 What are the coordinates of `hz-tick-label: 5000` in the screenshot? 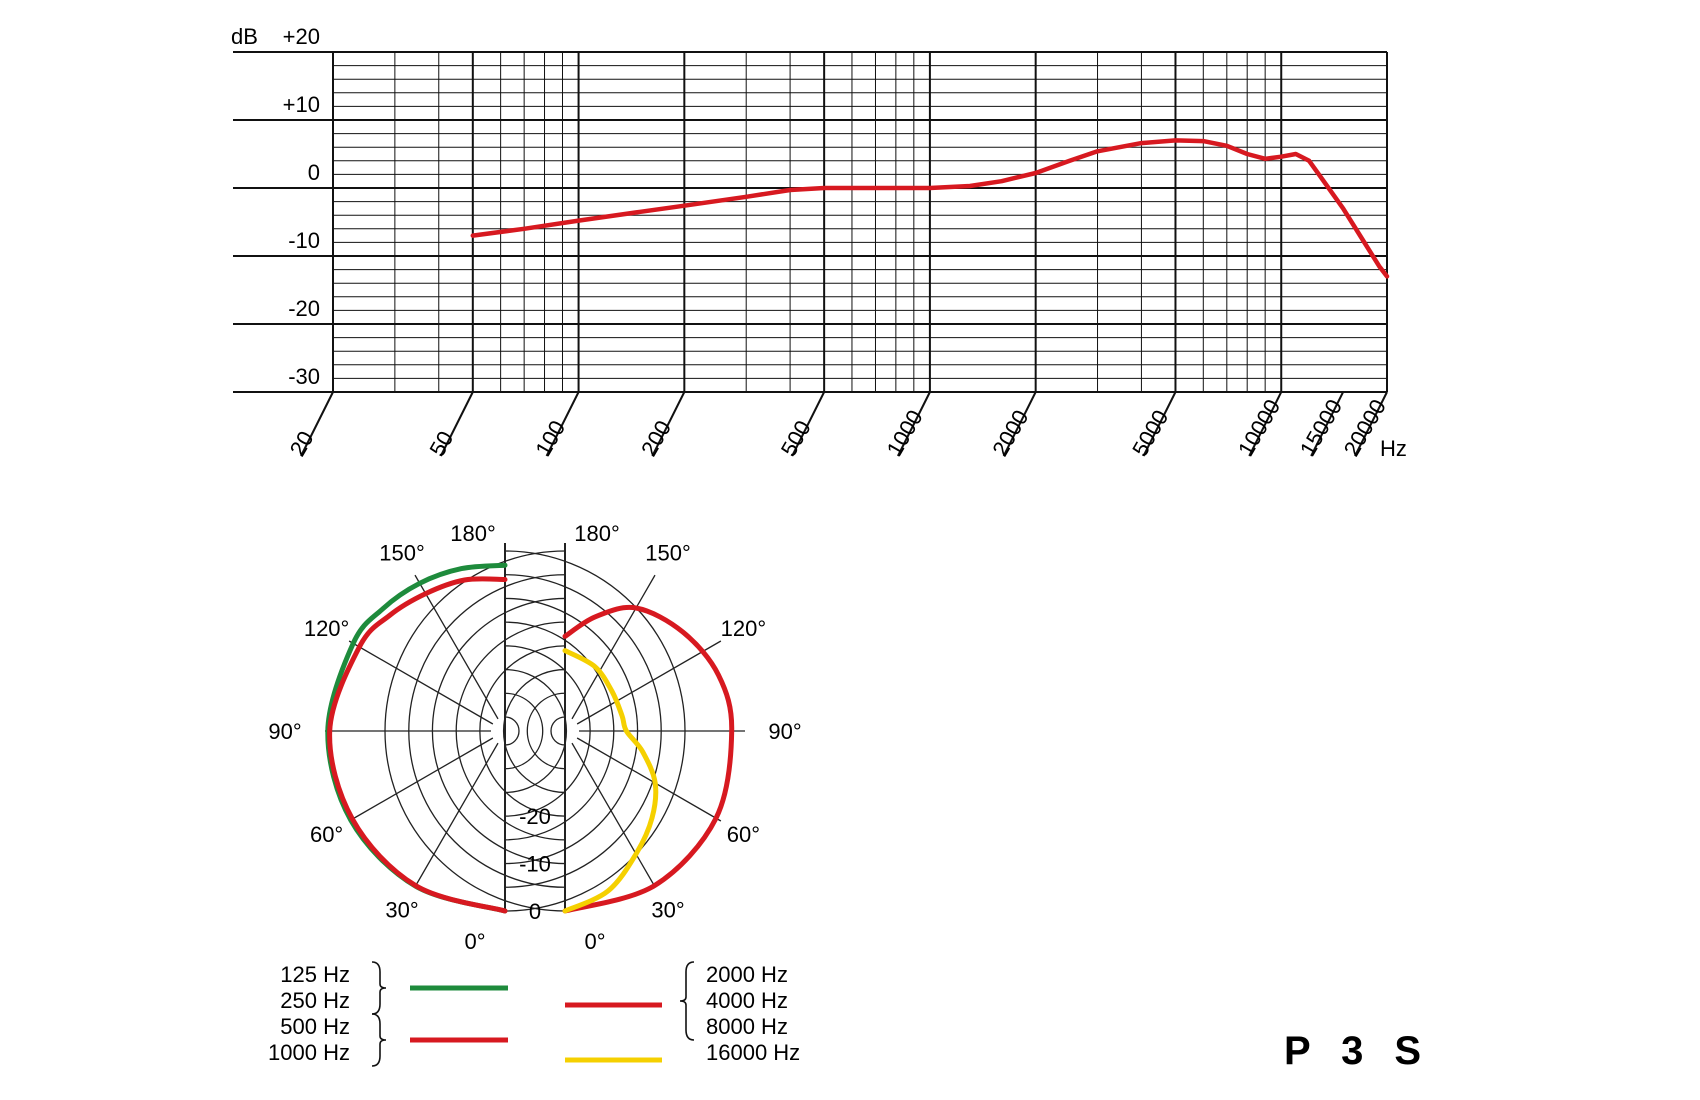 It's located at (1150, 433).